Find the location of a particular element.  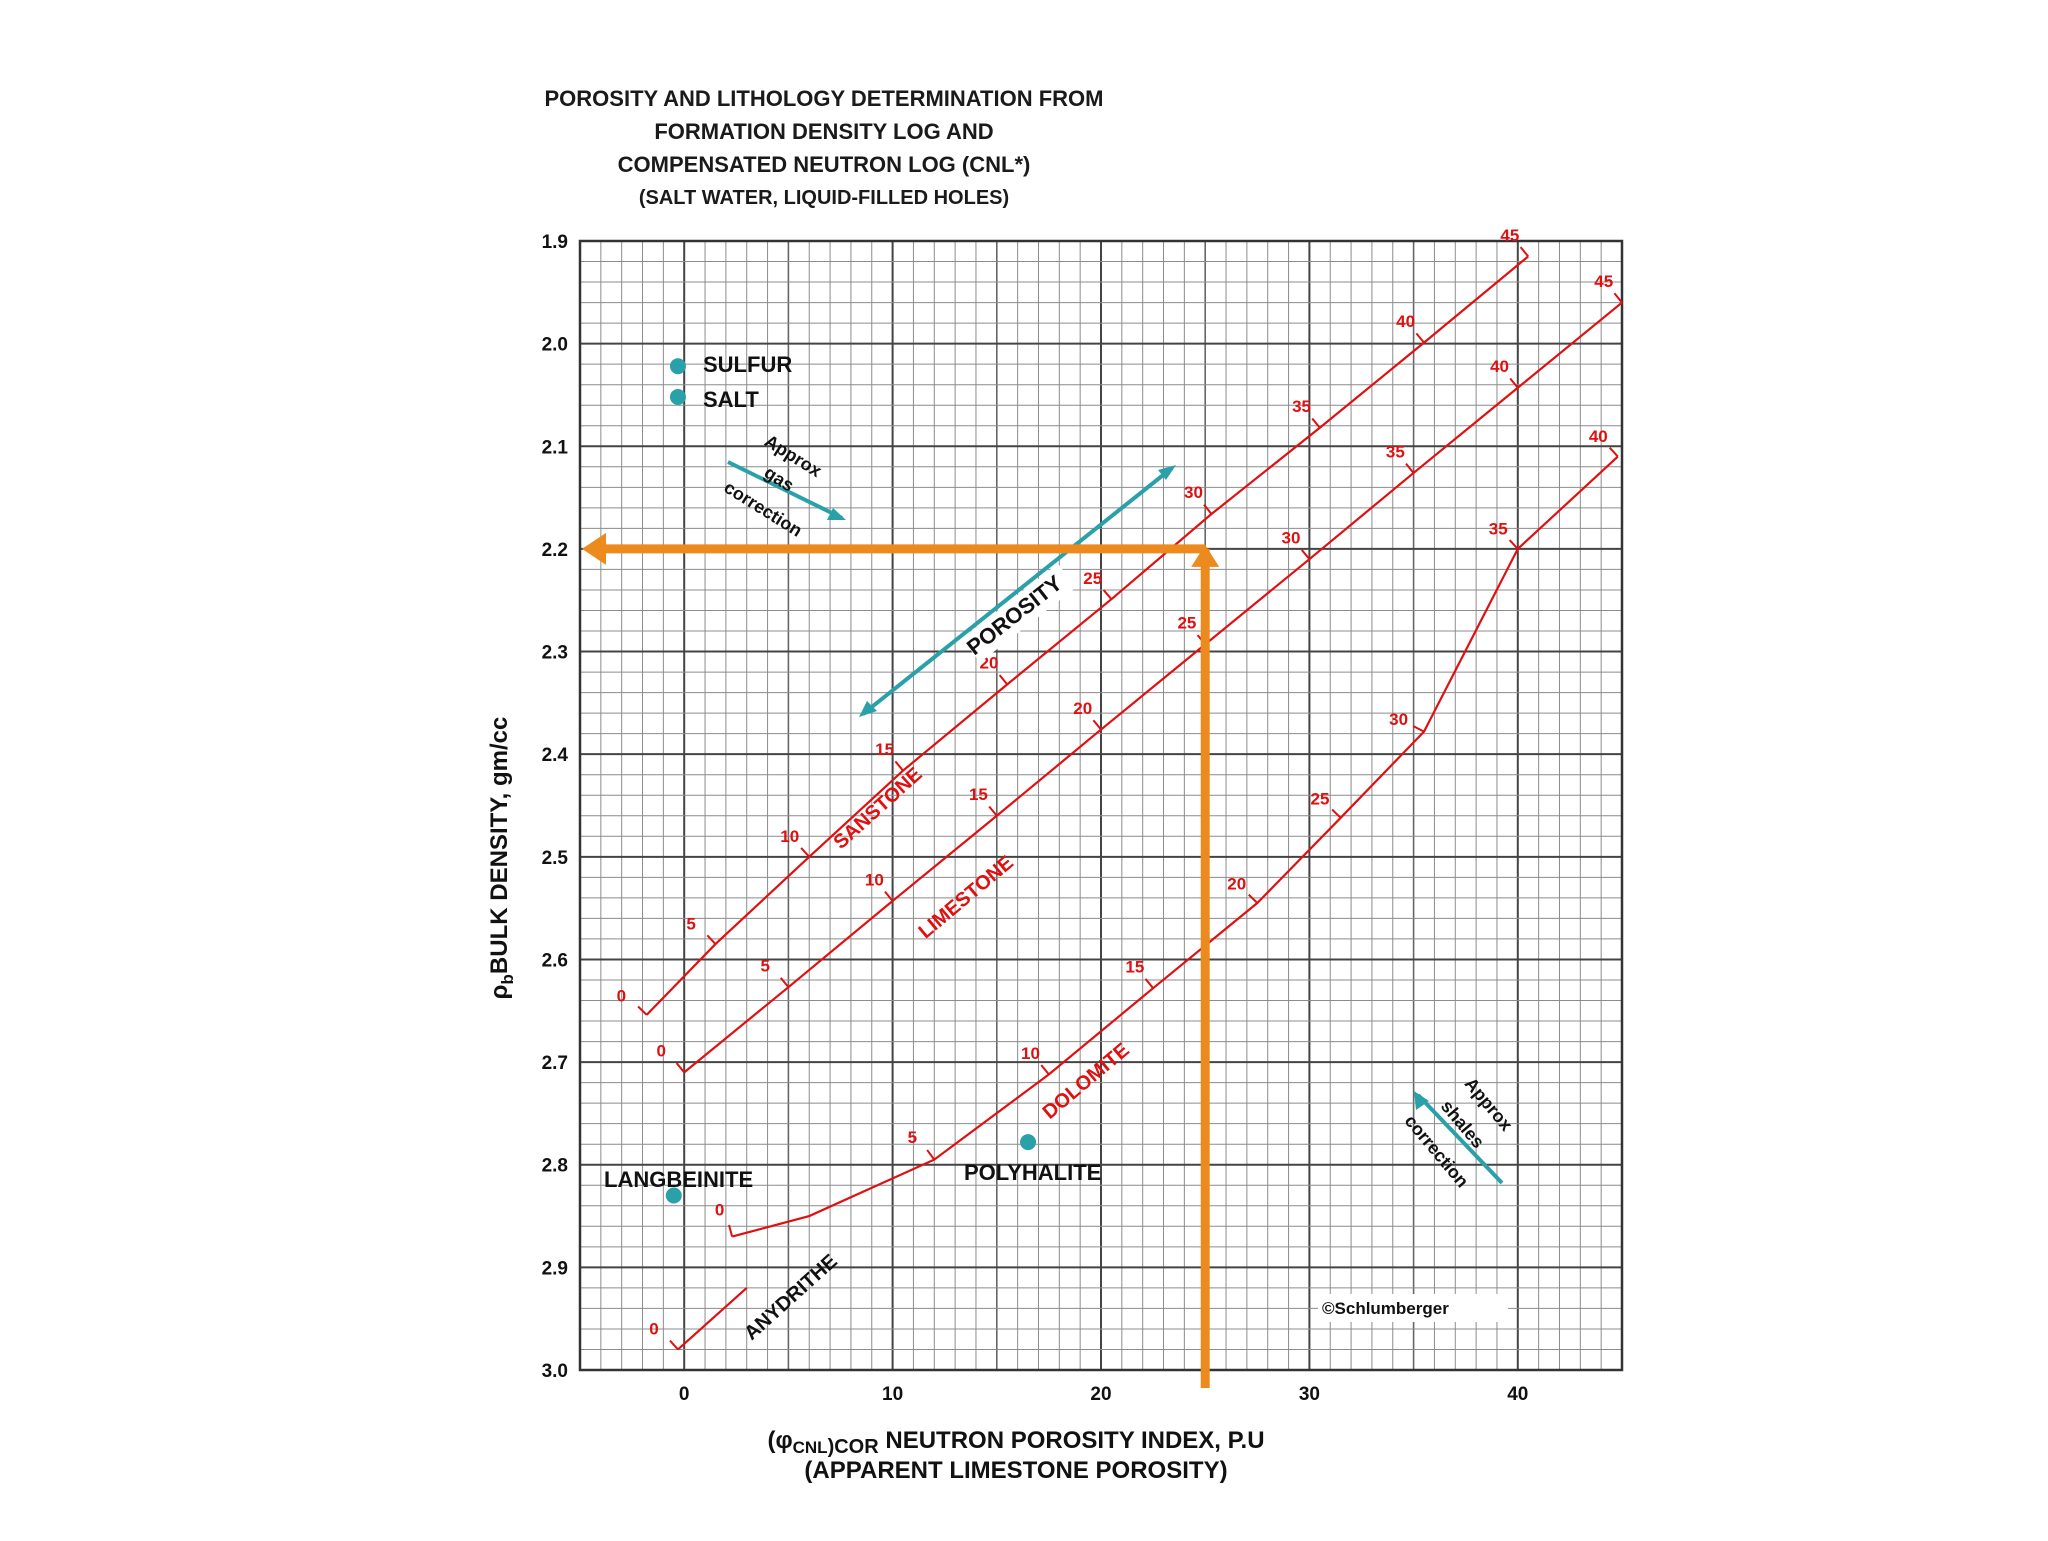

sulfur-label: SULFUR is located at coordinates (747, 364).